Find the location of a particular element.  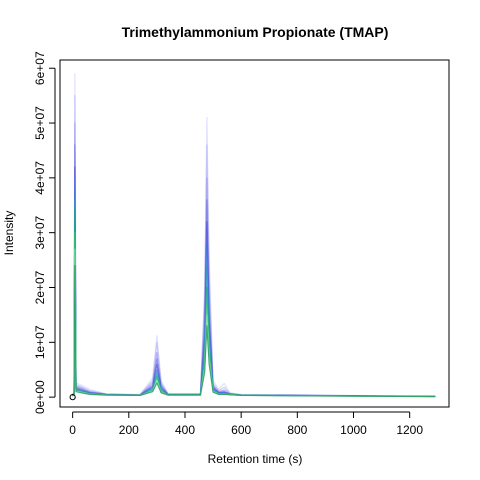

x-tick-label: 400 is located at coordinates (185, 430).